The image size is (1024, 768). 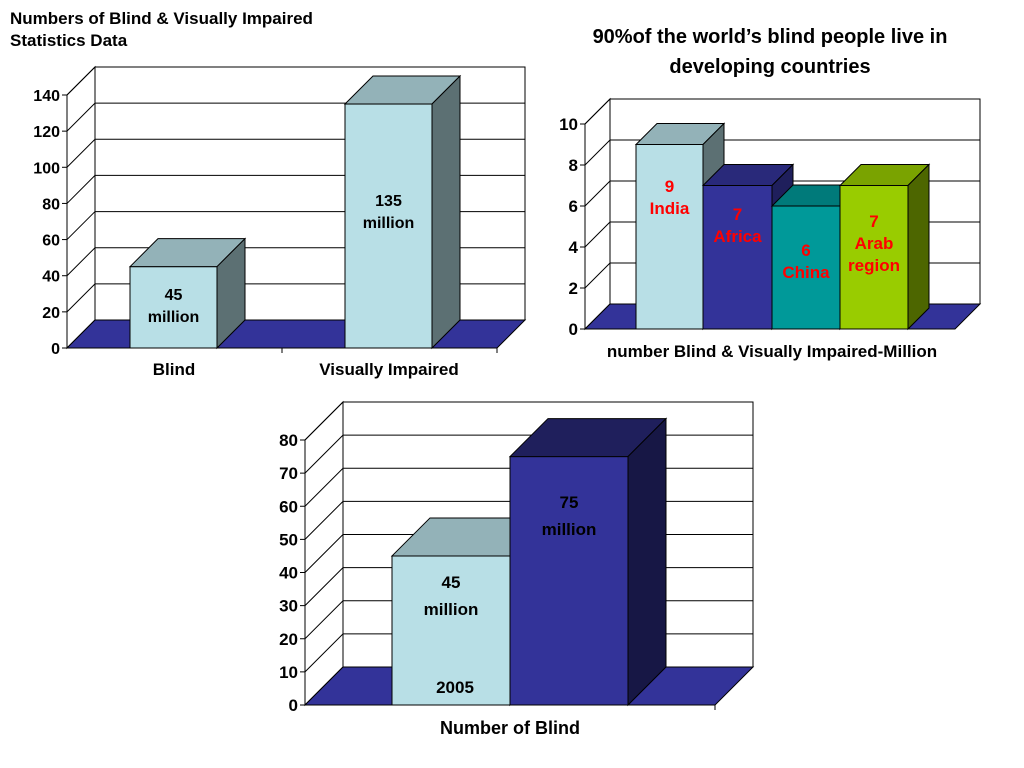 I want to click on undefined-bar-label-3: 7, so click(x=873, y=221).